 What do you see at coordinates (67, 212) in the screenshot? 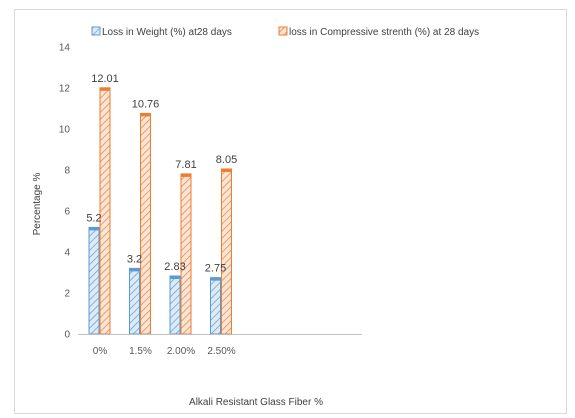
I see `y-tick-label: 6` at bounding box center [67, 212].